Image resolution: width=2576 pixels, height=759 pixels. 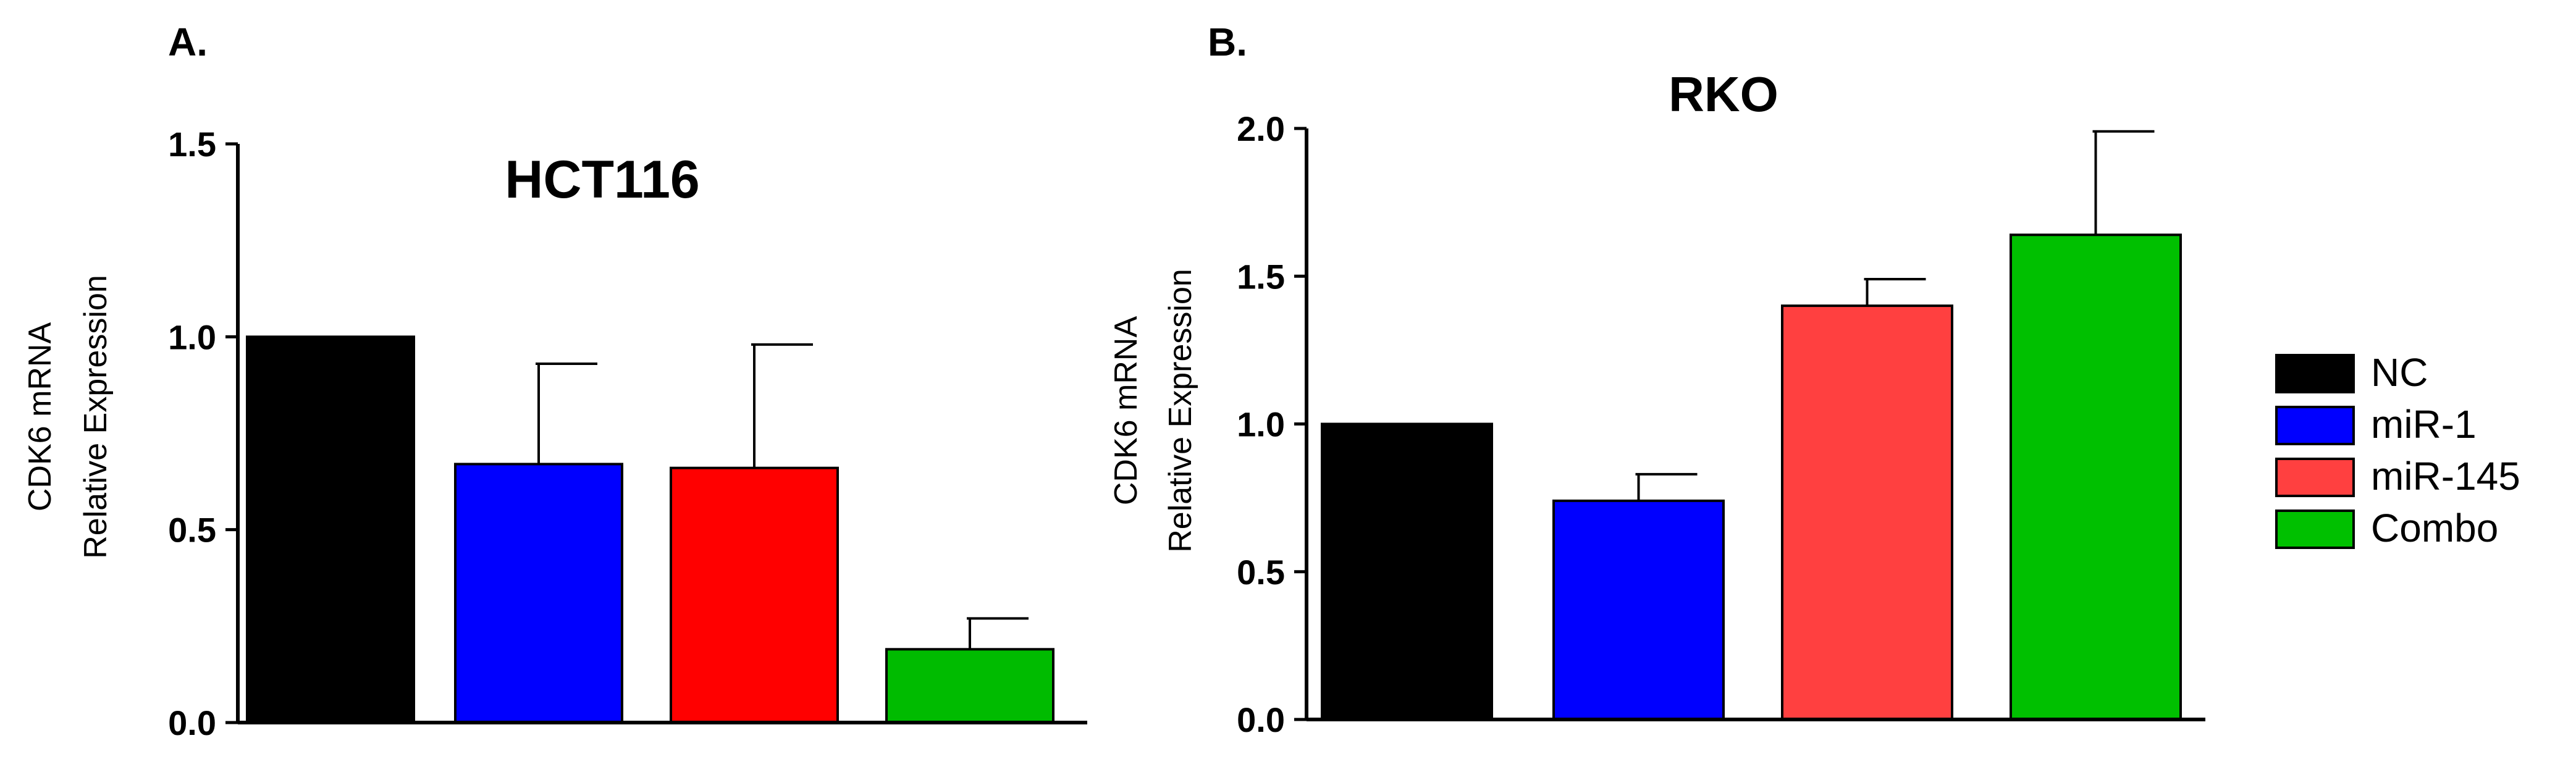 I want to click on chart-title-b: RKO, so click(x=1723, y=94).